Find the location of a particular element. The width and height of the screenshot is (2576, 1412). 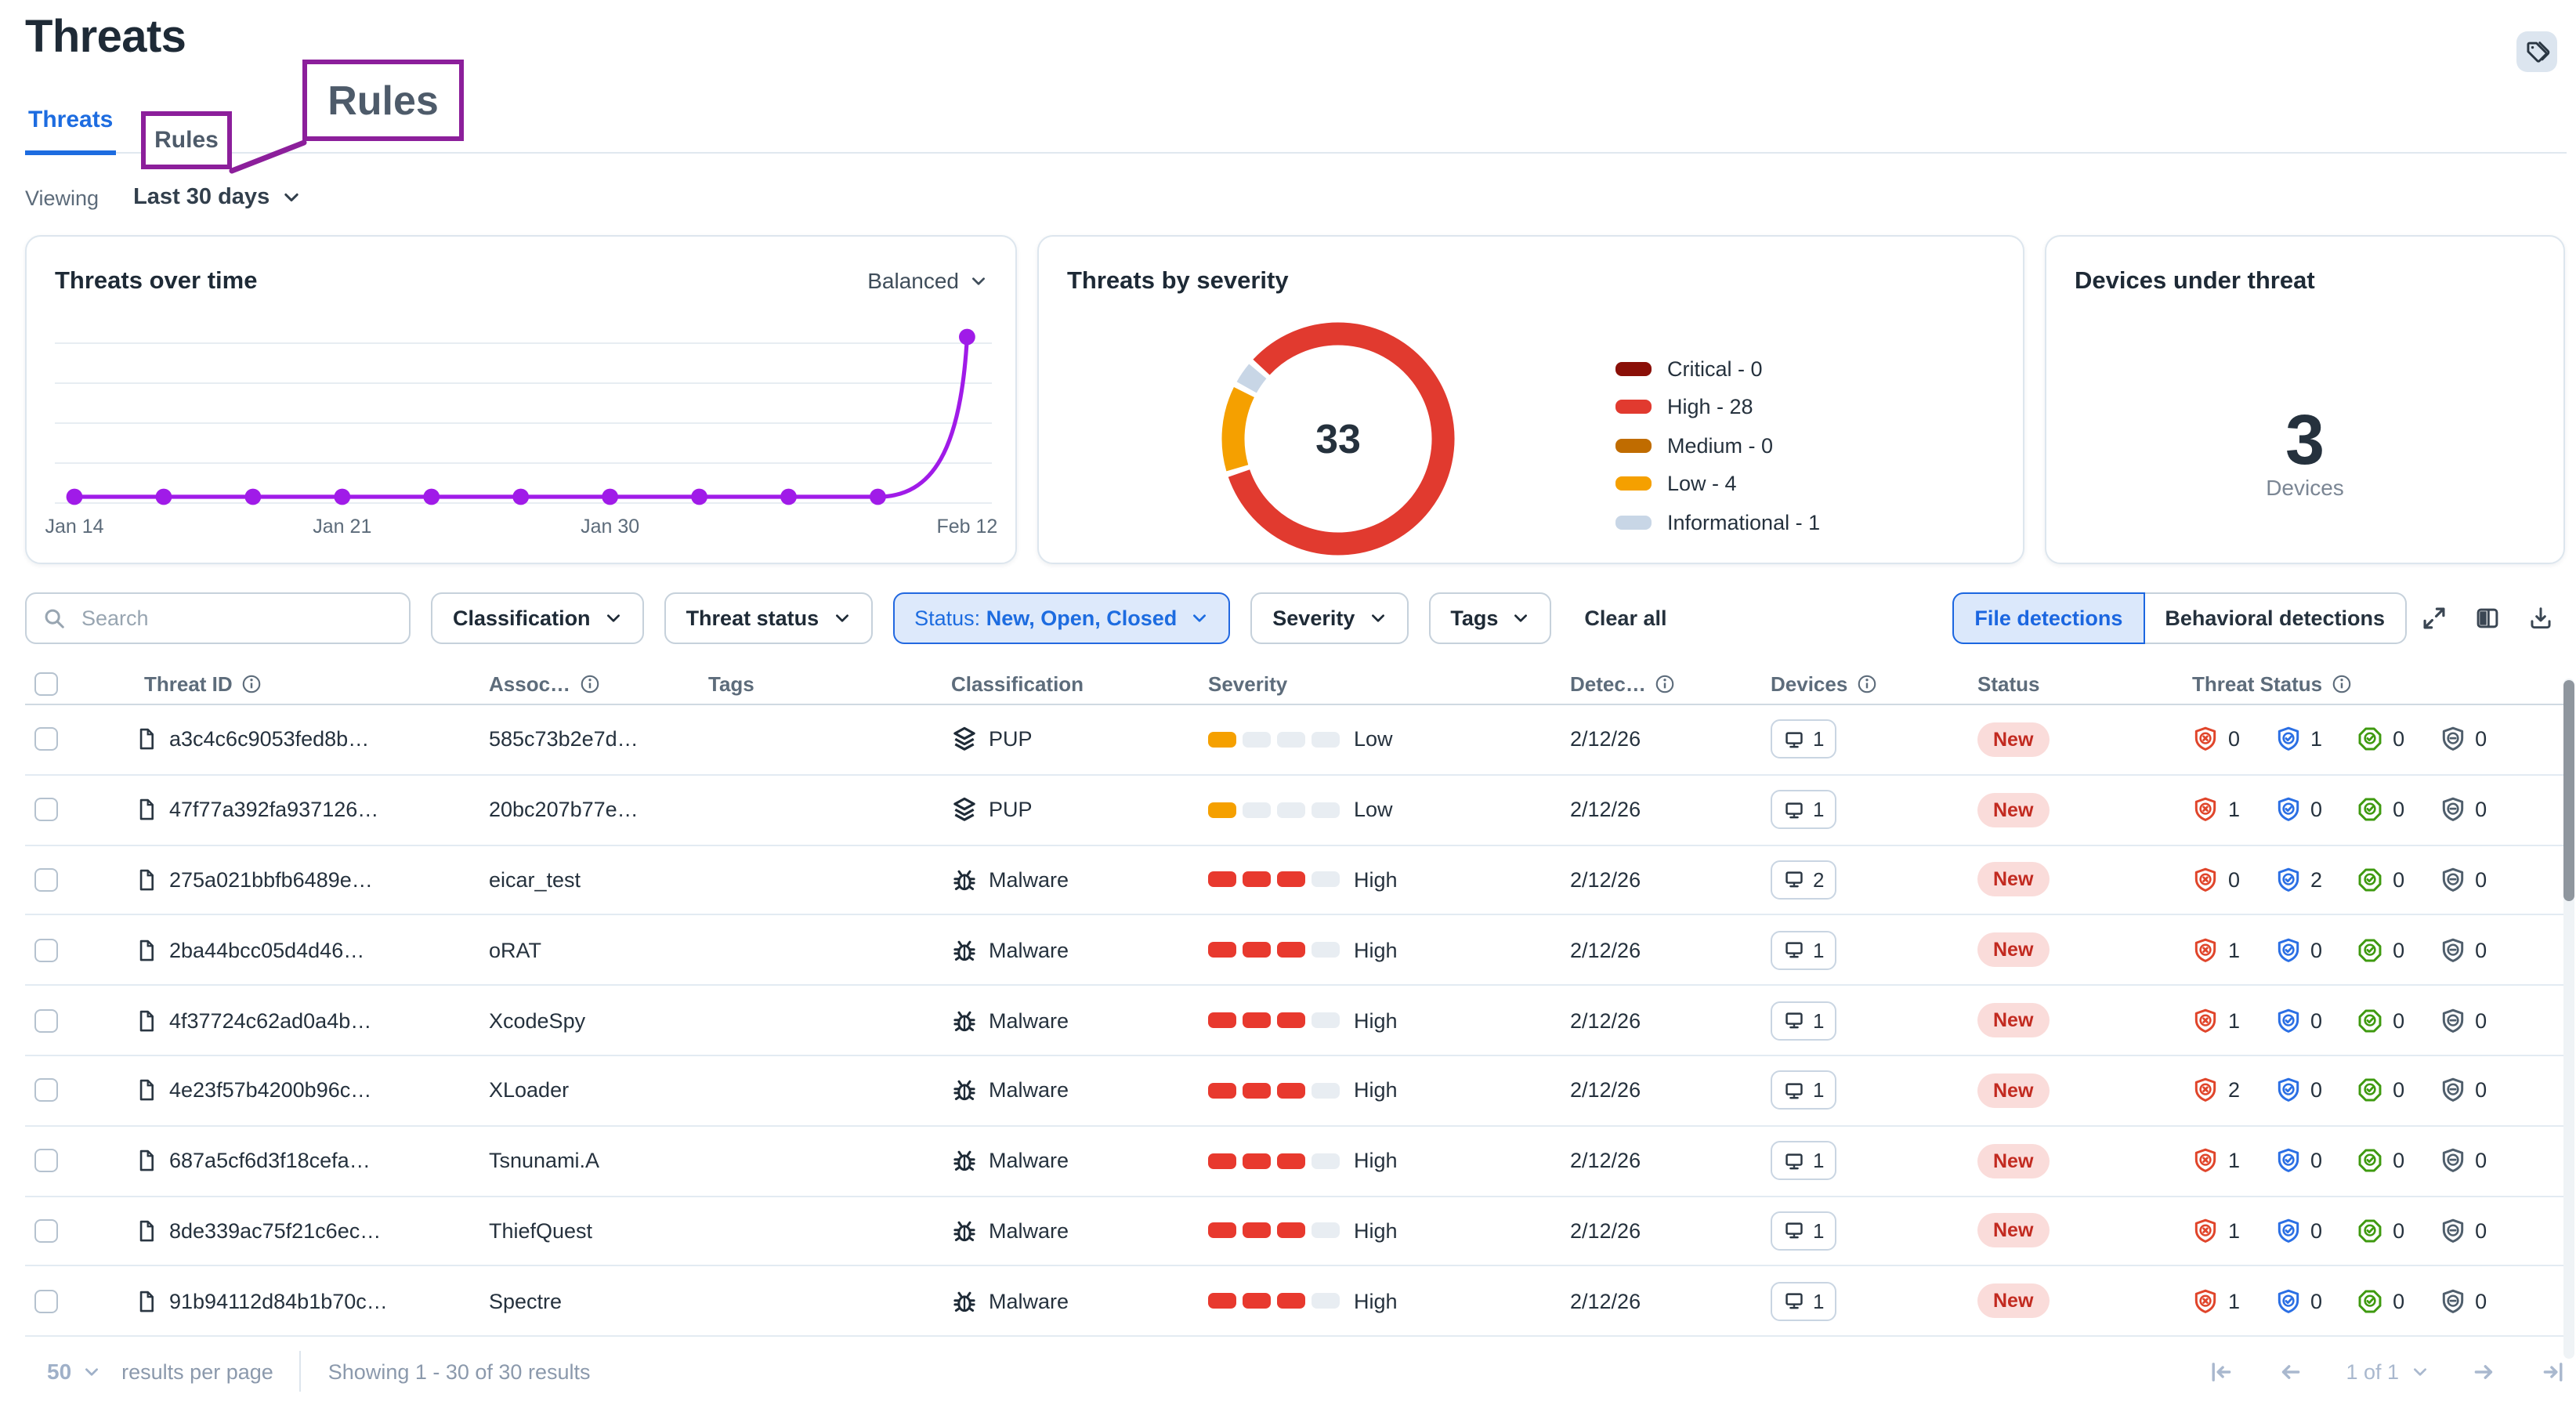

tab-threats: Threats is located at coordinates (71, 131).